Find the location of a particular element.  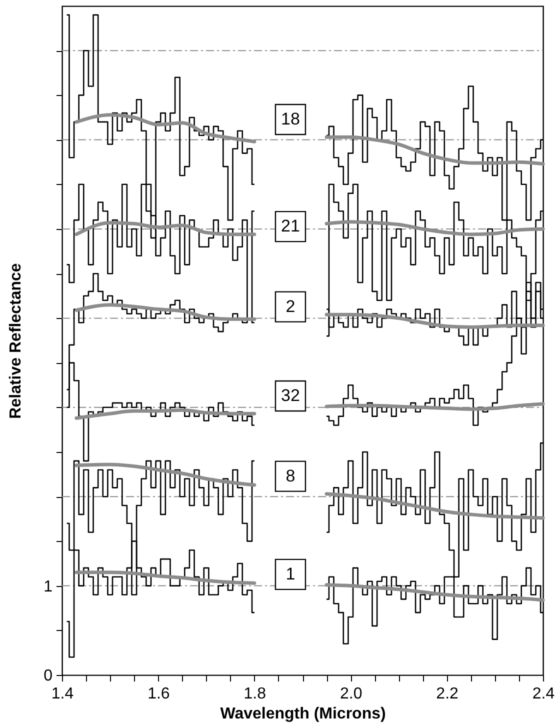

x-axis-title: Wavelength (Microns) is located at coordinates (303, 714).